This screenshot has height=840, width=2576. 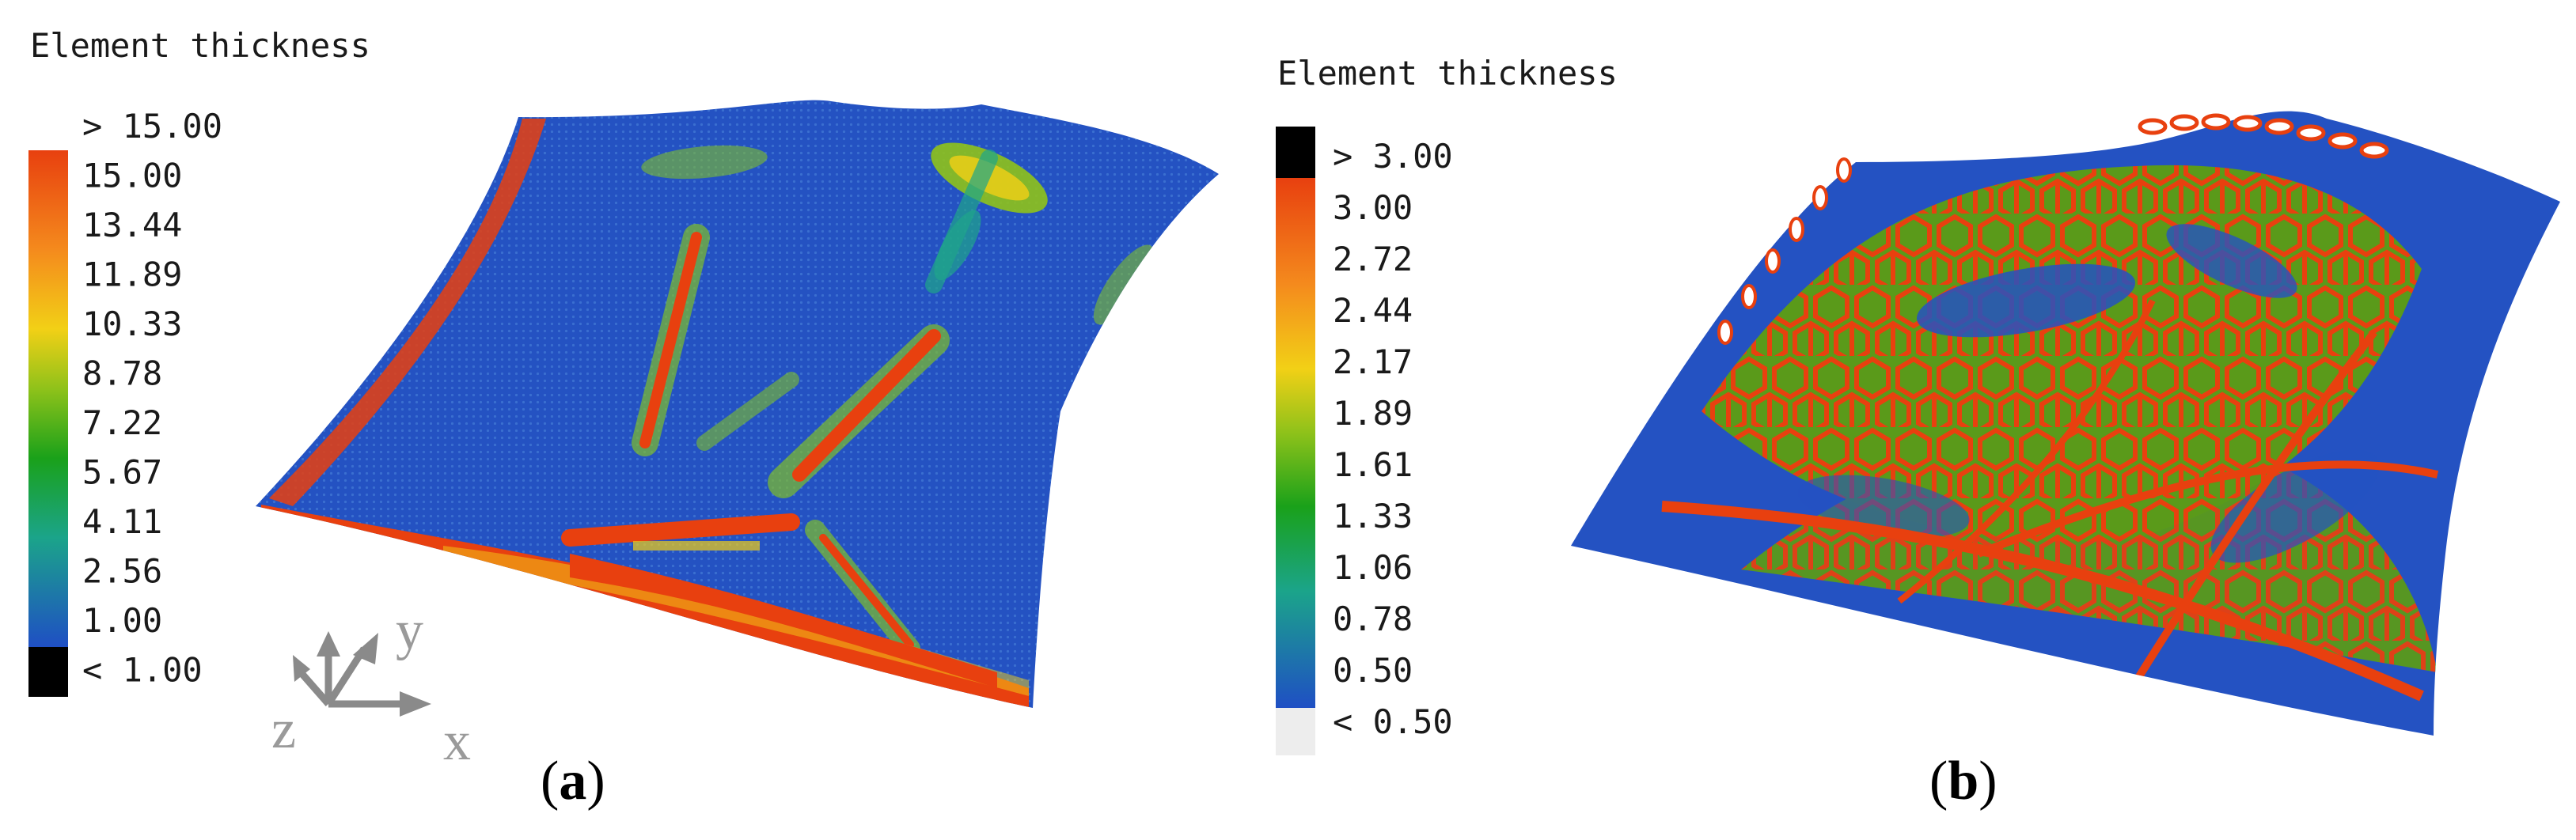 What do you see at coordinates (573, 781) in the screenshot?
I see `caption-a: (a)` at bounding box center [573, 781].